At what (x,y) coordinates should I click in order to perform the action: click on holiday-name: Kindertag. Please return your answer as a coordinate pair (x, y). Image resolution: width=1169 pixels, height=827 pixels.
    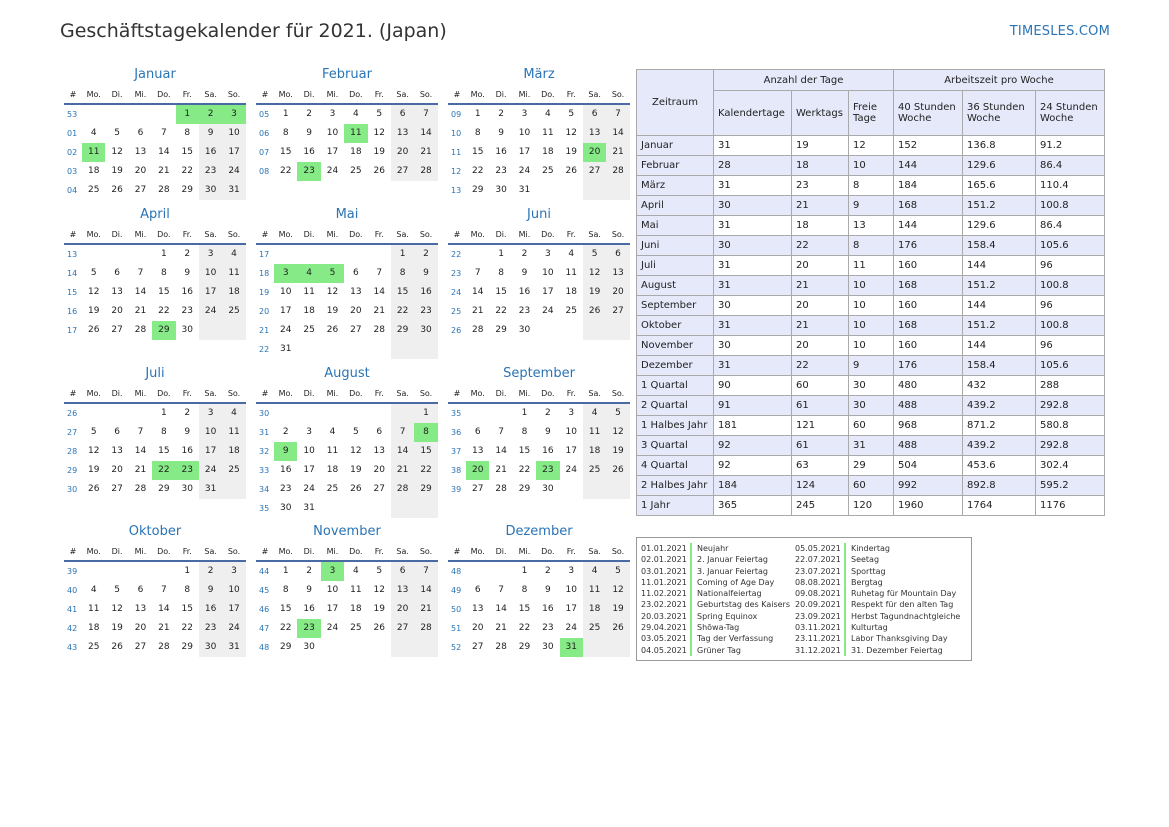
    Looking at the image, I should click on (870, 548).